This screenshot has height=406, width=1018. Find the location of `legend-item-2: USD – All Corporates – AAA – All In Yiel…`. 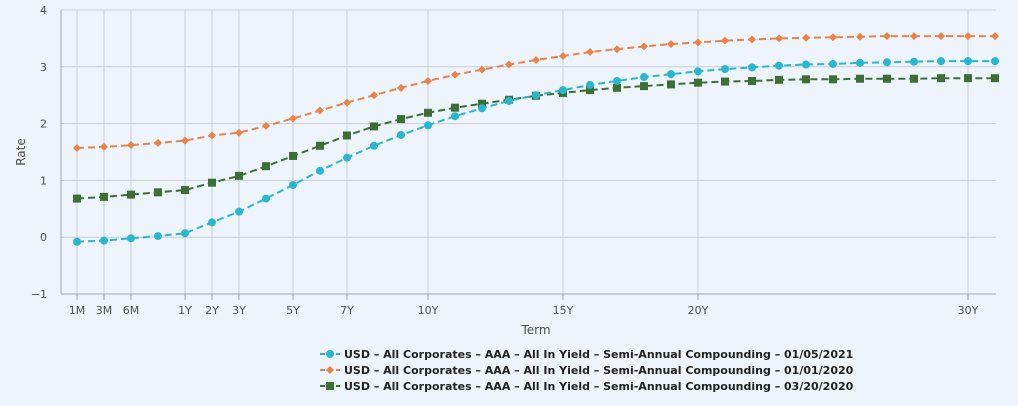

legend-item-2: USD – All Corporates – AAA – All In Yiel… is located at coordinates (587, 370).